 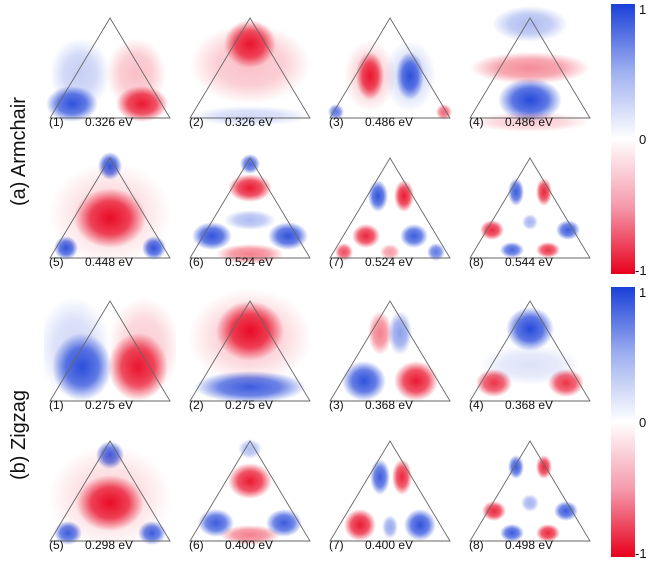 What do you see at coordinates (643, 9) in the screenshot?
I see `colorbar-tick-max: 1` at bounding box center [643, 9].